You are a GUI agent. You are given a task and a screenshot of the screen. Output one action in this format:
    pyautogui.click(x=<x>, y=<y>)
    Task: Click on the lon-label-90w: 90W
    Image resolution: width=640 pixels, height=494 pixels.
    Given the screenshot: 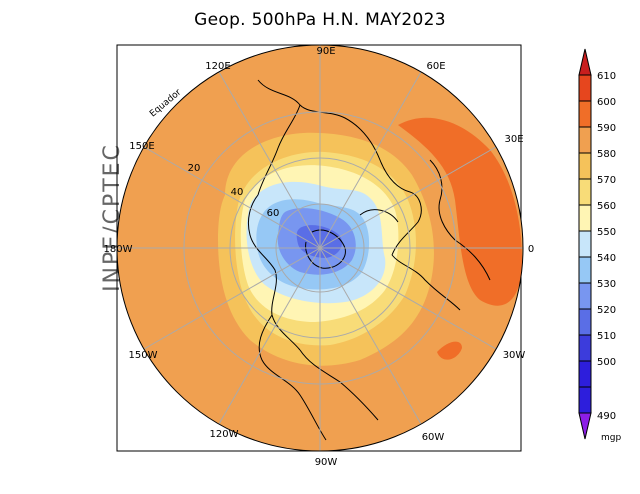 What is the action you would take?
    pyautogui.click(x=326, y=462)
    